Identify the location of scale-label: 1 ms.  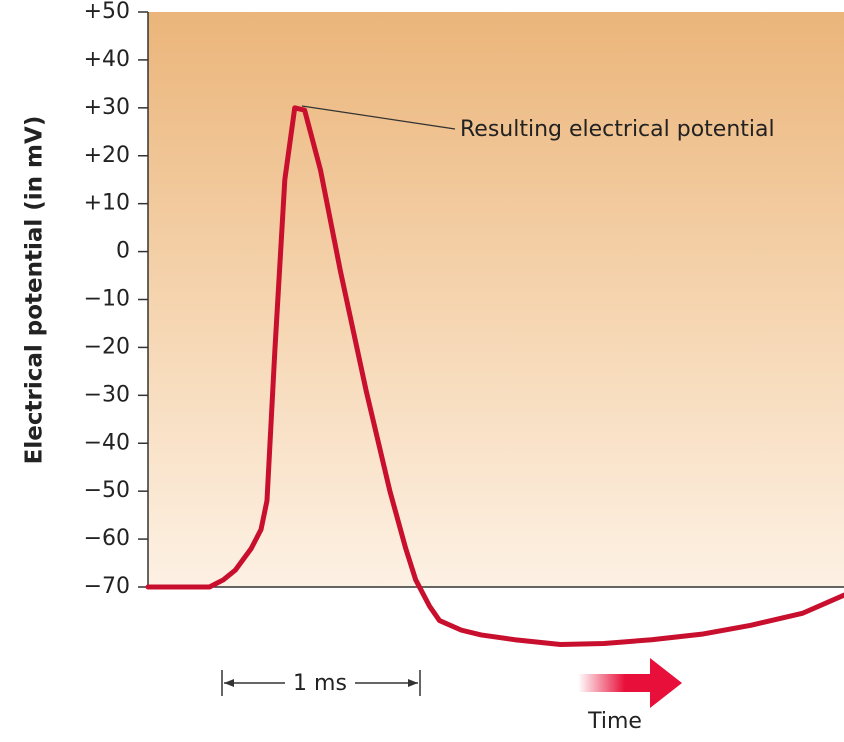
(320, 683).